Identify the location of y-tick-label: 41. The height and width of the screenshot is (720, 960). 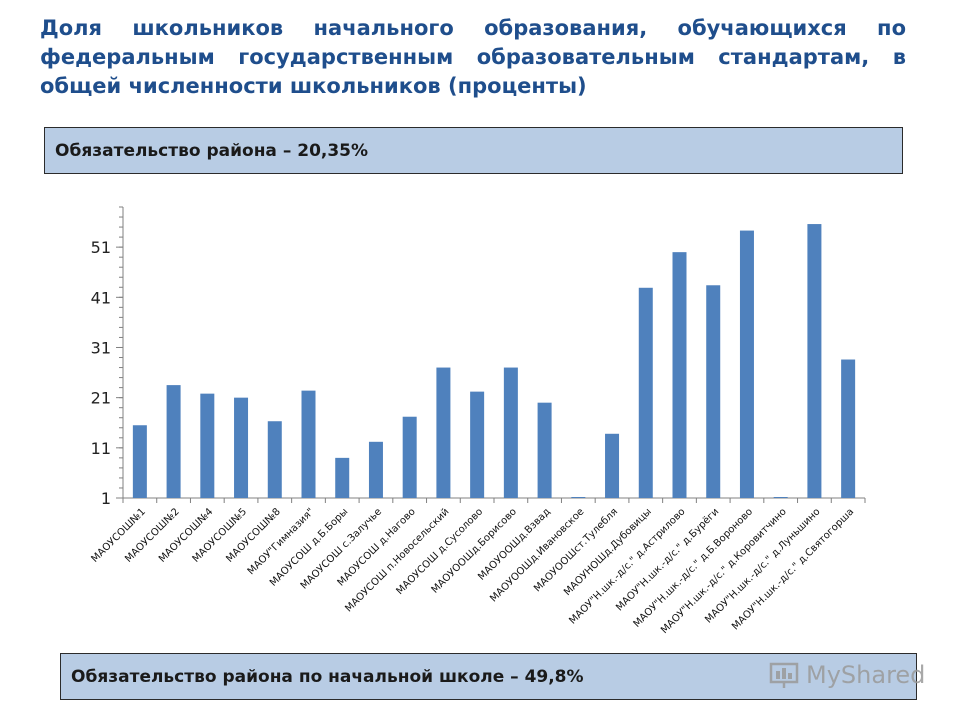
(101, 297).